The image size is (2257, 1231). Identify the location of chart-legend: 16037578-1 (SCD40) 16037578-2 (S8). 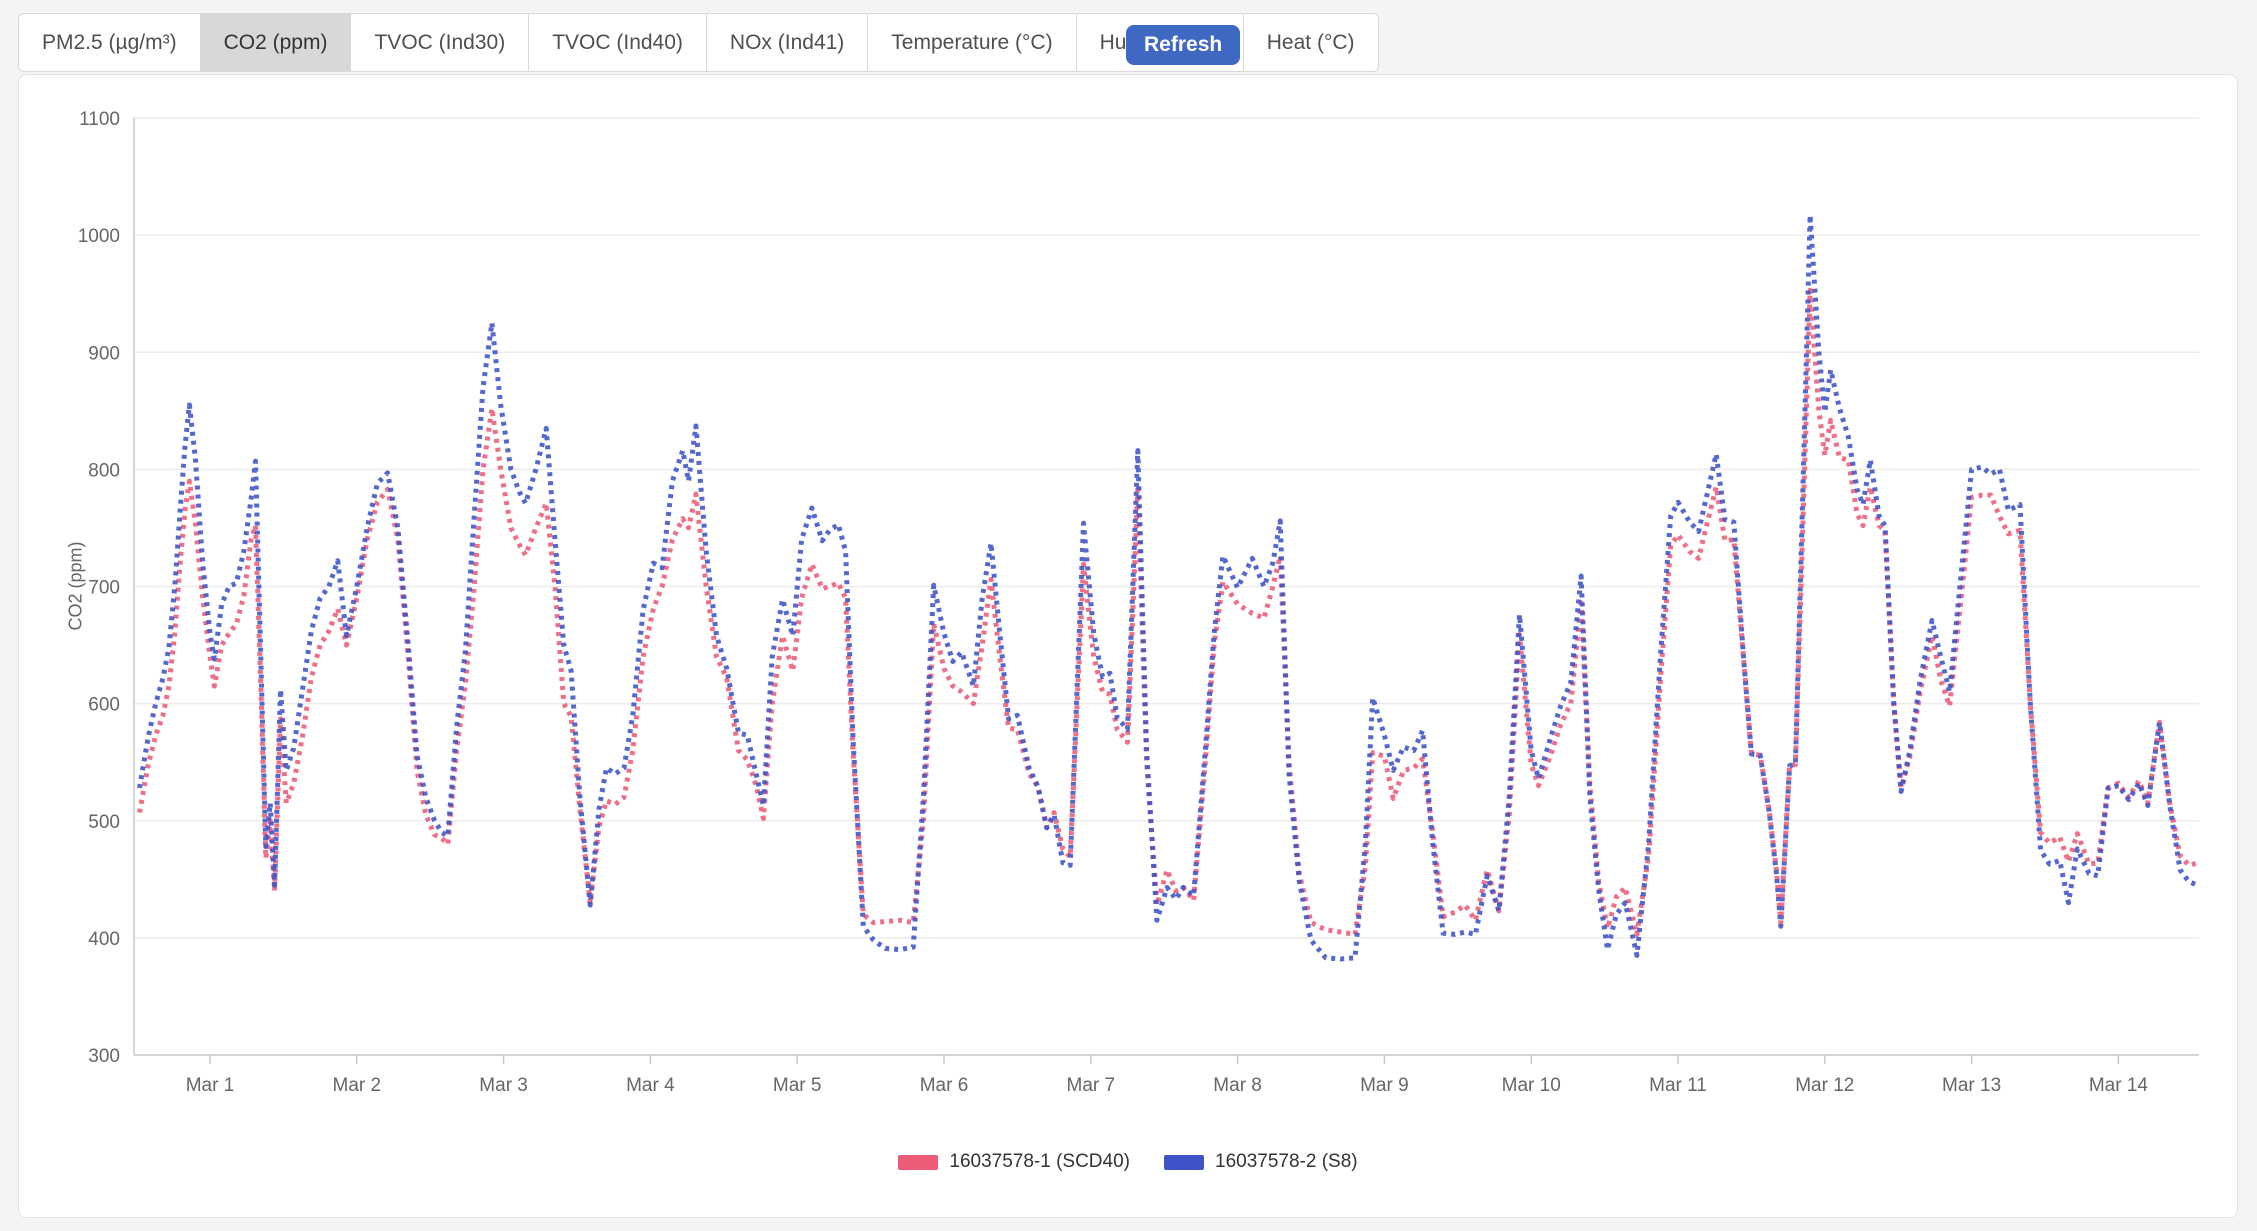
(1128, 1162).